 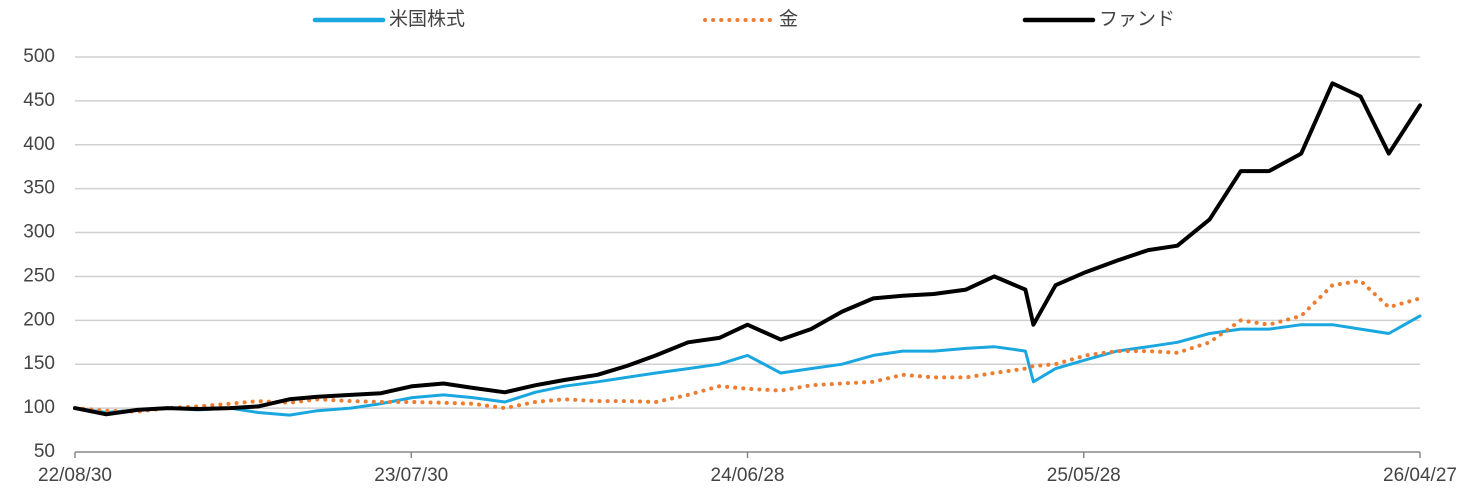 I want to click on x-tick-label: 23/07/30, so click(x=411, y=475).